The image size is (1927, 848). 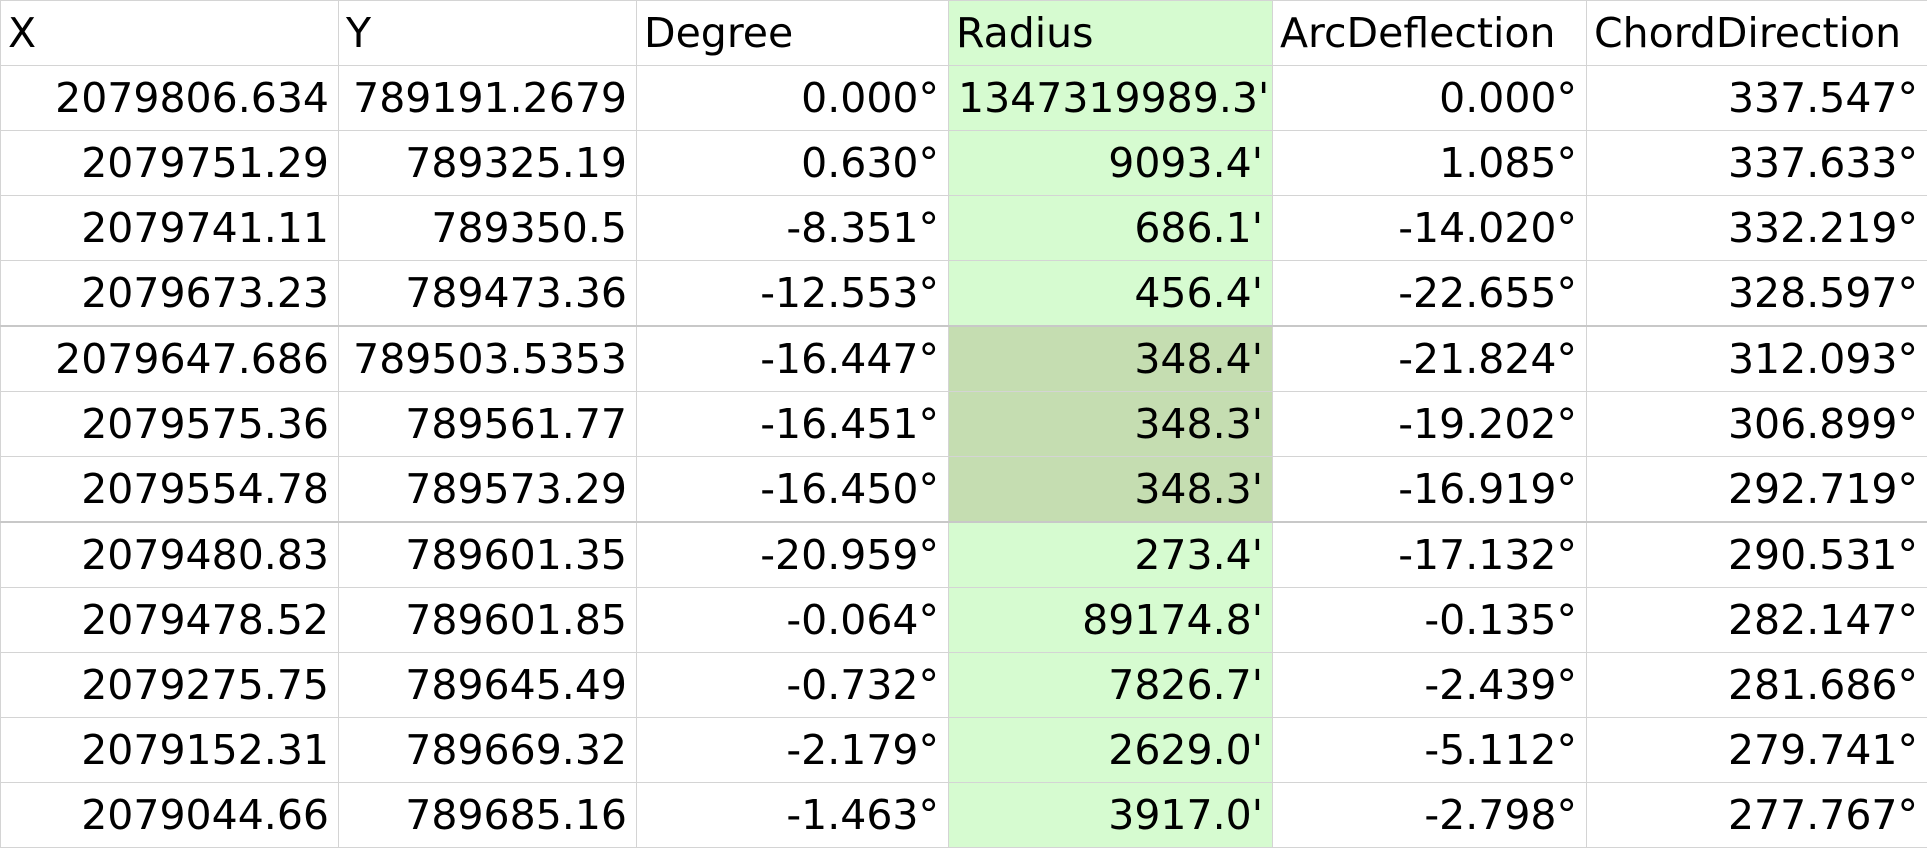 I want to click on cell-x: 2079647.686, so click(x=170, y=359).